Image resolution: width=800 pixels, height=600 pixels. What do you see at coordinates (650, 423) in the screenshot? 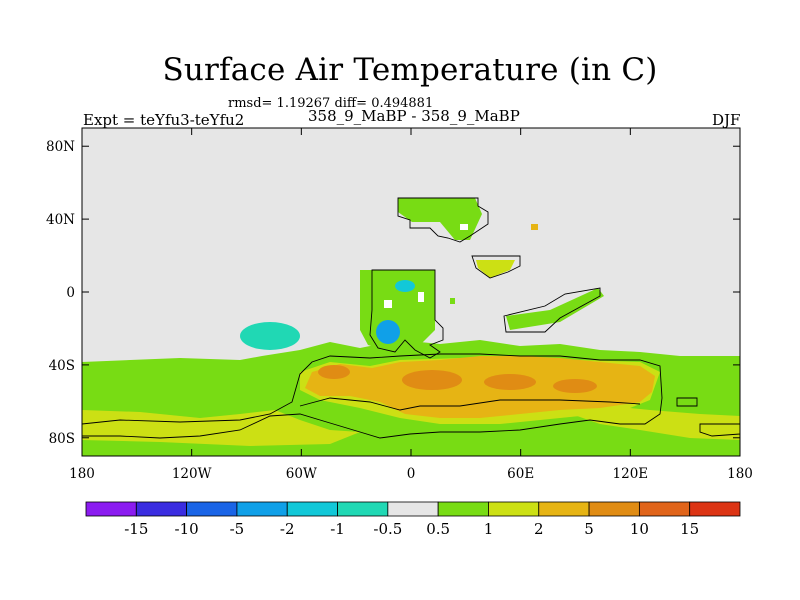
I see `lime-patch-east` at bounding box center [650, 423].